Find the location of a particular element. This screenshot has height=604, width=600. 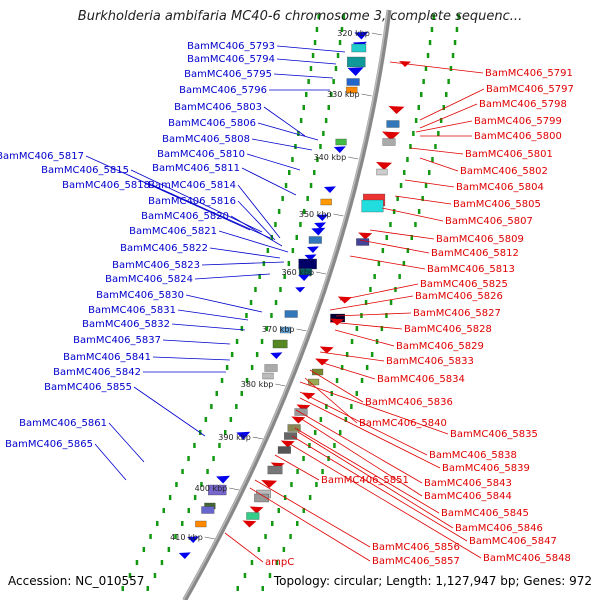

tick-label: 340 kbp is located at coordinates (330, 157).